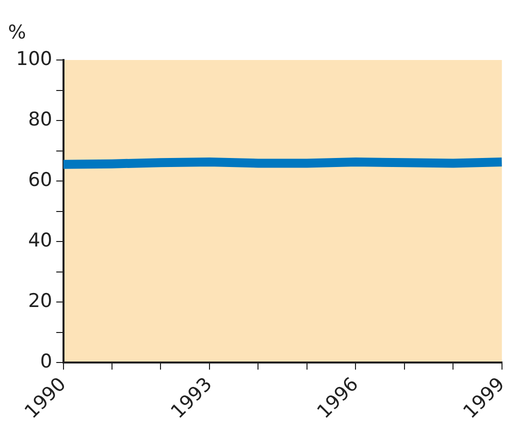  I want to click on y-tick-label: 60, so click(40, 180).